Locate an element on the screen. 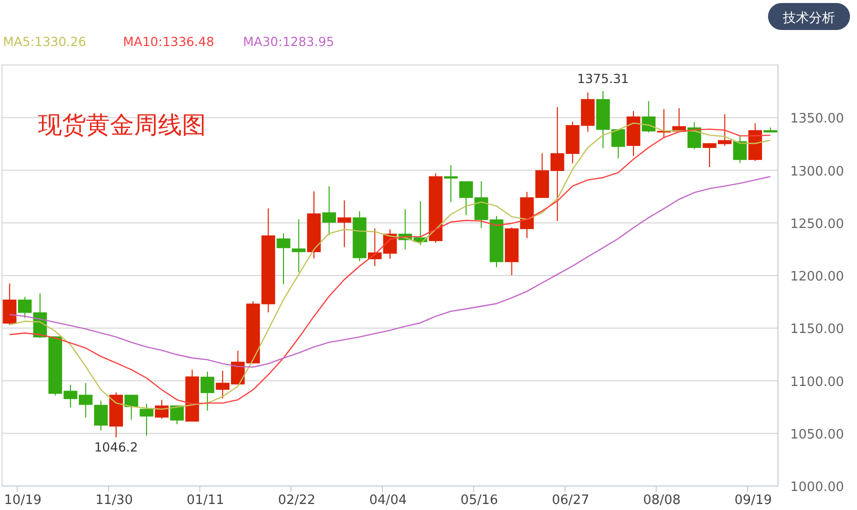  x-tick-label: 05/16 is located at coordinates (479, 500).